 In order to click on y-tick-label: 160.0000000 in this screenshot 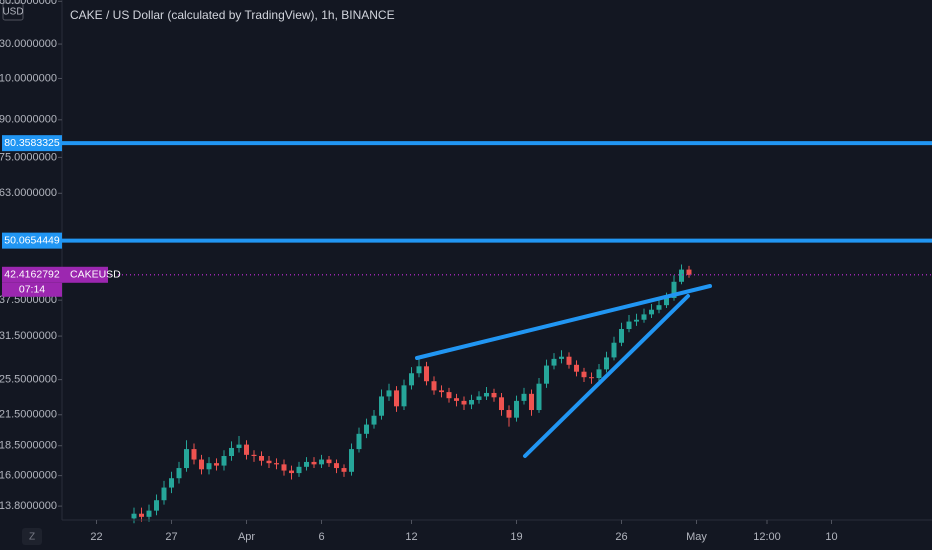, I will do `click(28, 3)`.